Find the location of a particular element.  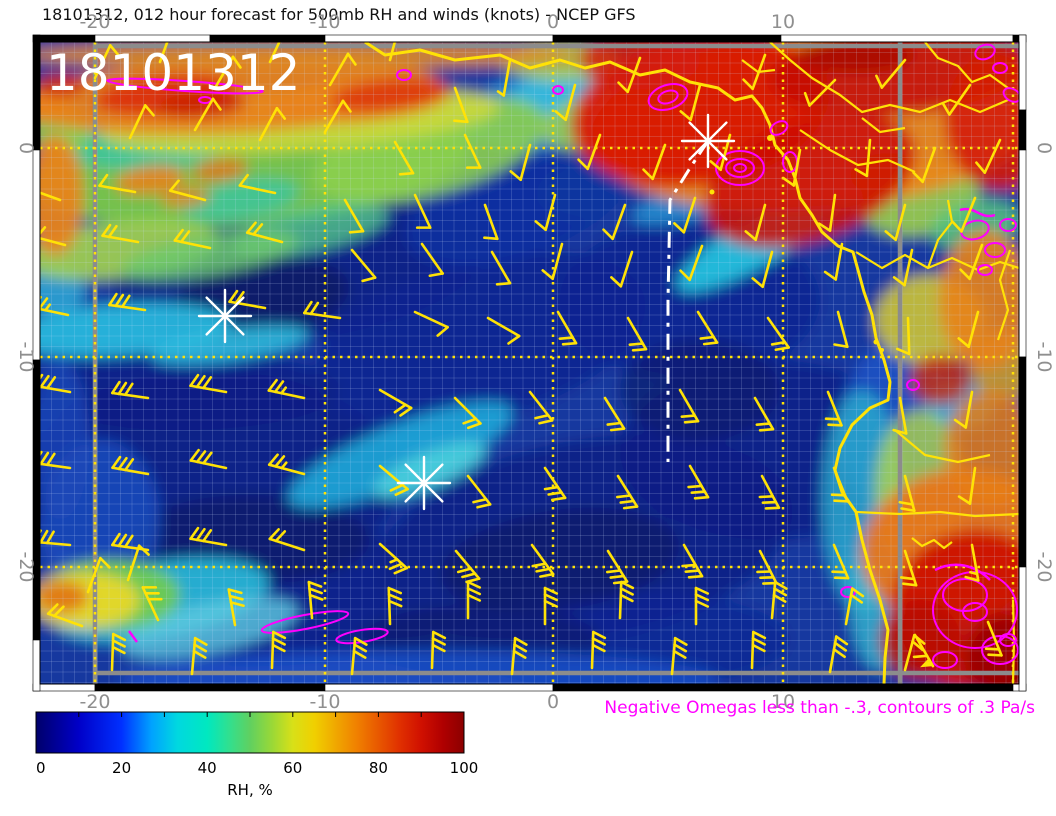

lat-tick-label-right: -20 is located at coordinates (1044, 566).